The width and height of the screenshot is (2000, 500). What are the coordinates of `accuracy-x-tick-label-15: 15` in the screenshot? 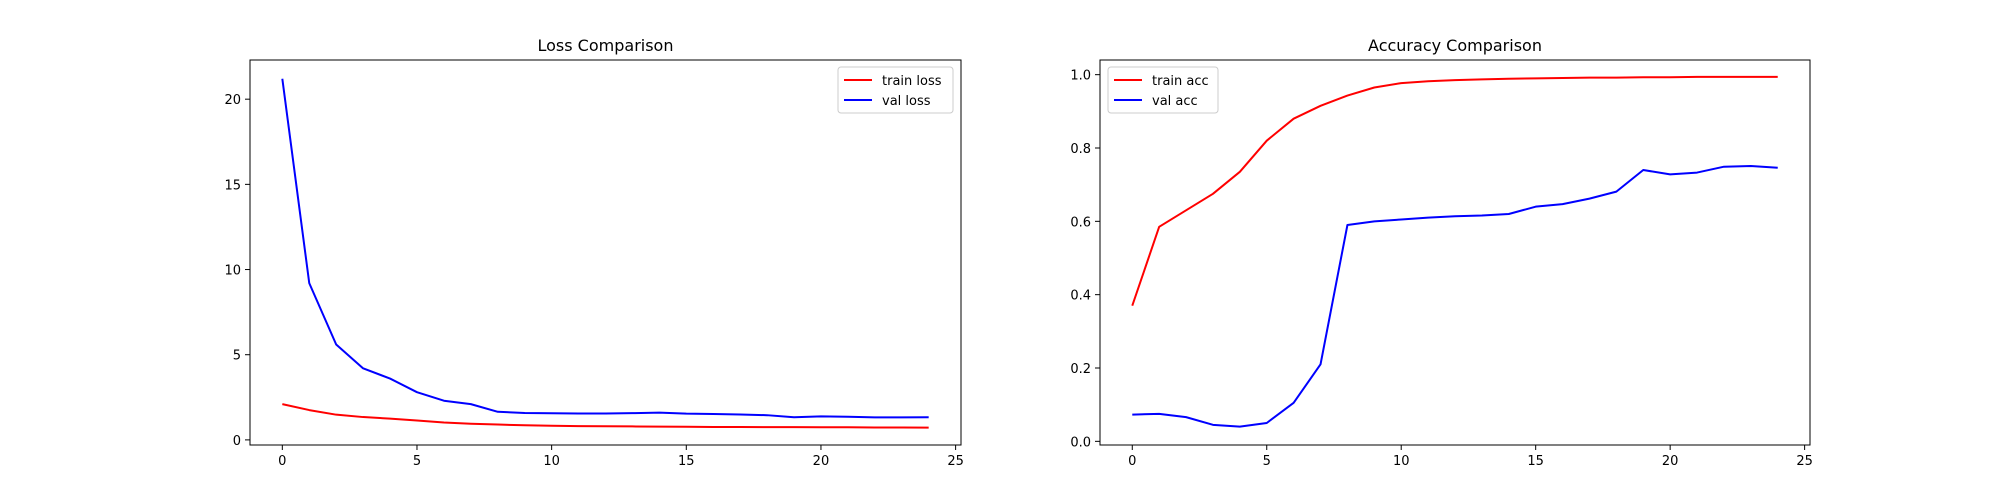 It's located at (1535, 461).